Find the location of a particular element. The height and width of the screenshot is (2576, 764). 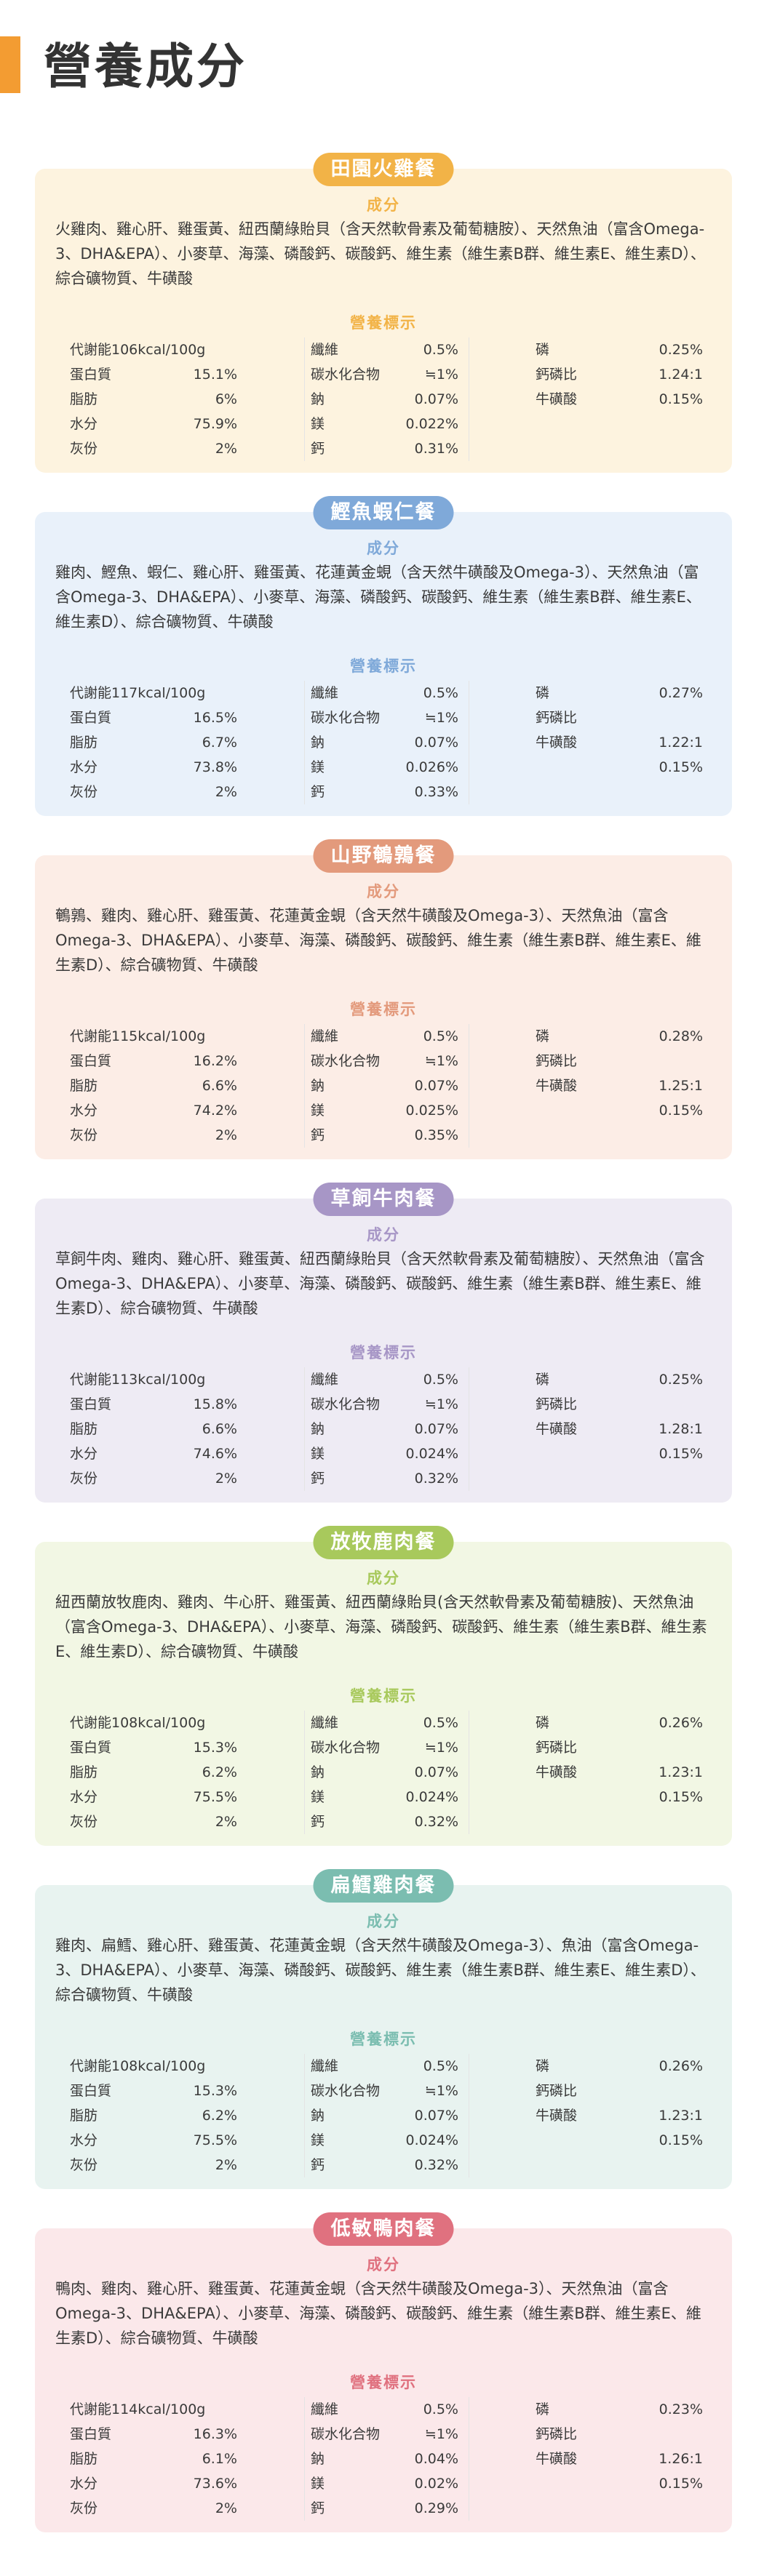

nutrition-row: 代謝能117kcal/100g is located at coordinates (153, 693).